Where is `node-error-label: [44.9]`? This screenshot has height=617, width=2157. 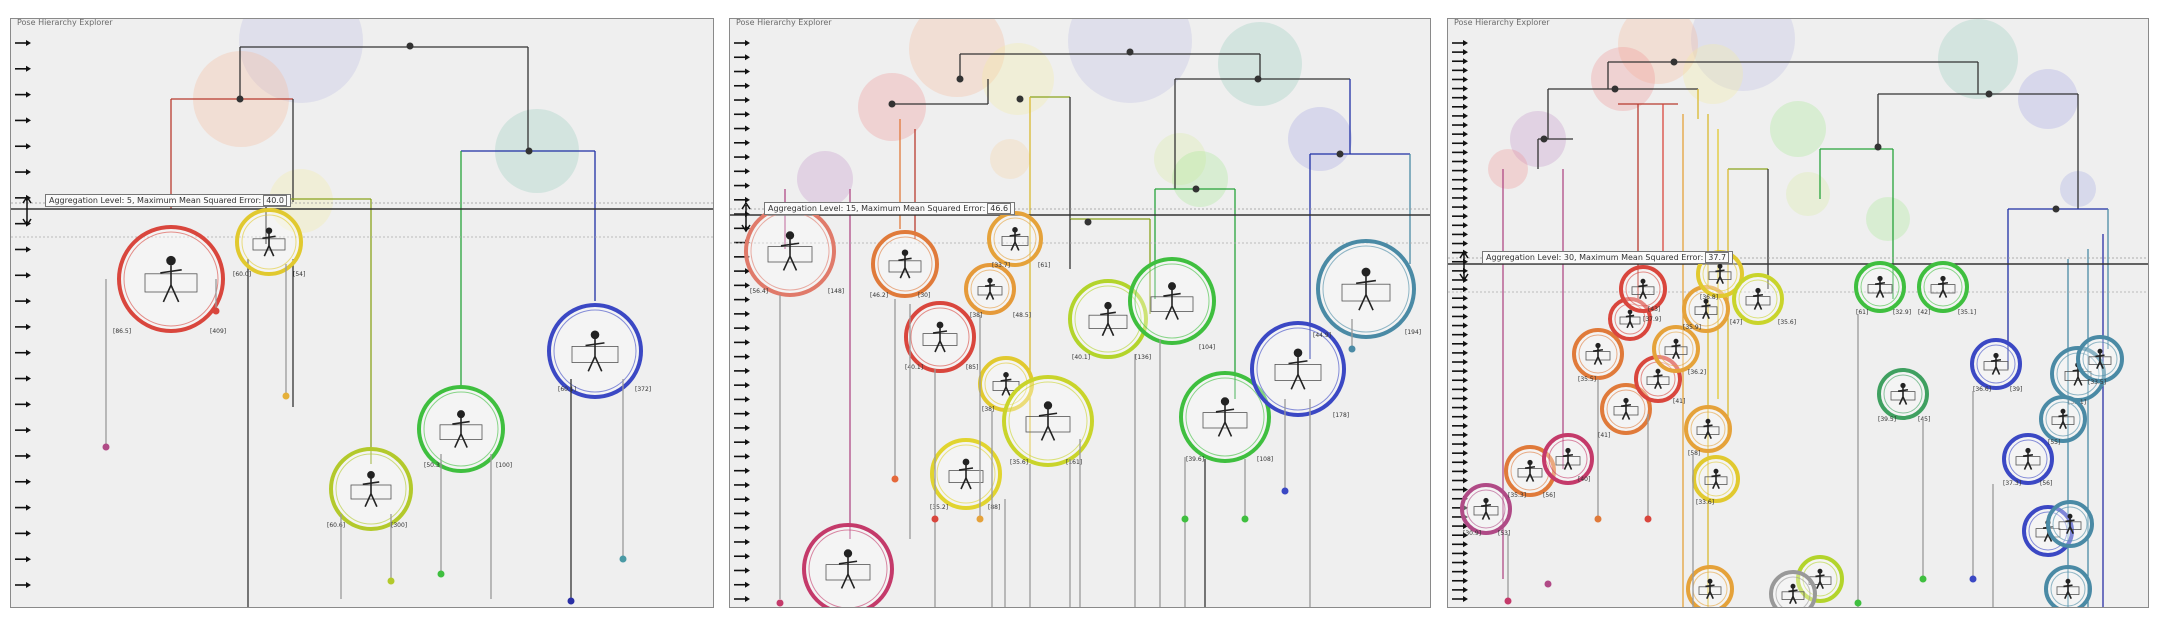 node-error-label: [44.9] is located at coordinates (1322, 335).